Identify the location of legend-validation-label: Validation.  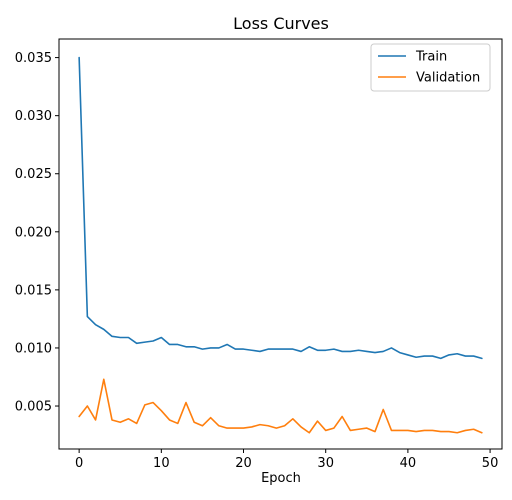
(448, 78).